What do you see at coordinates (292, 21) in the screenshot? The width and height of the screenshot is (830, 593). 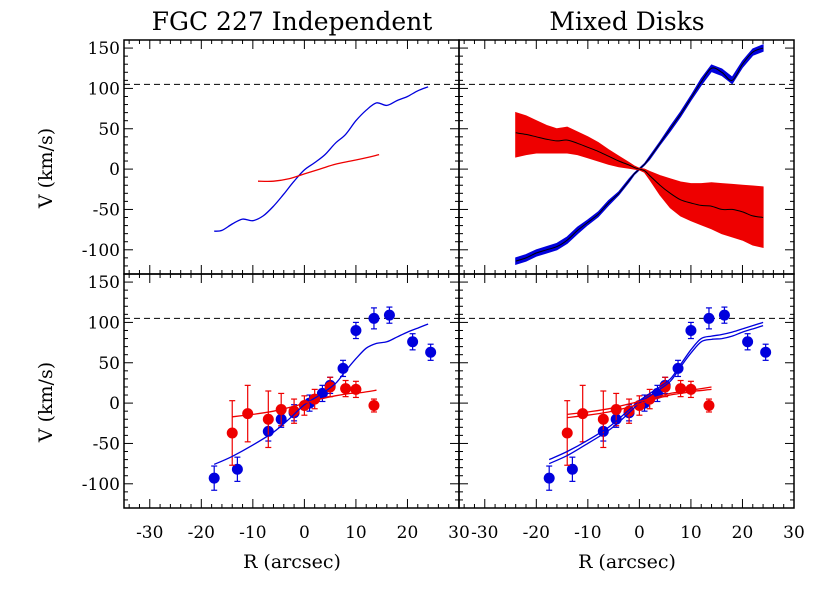 I see `panel-title-left: FGC 227 Independent` at bounding box center [292, 21].